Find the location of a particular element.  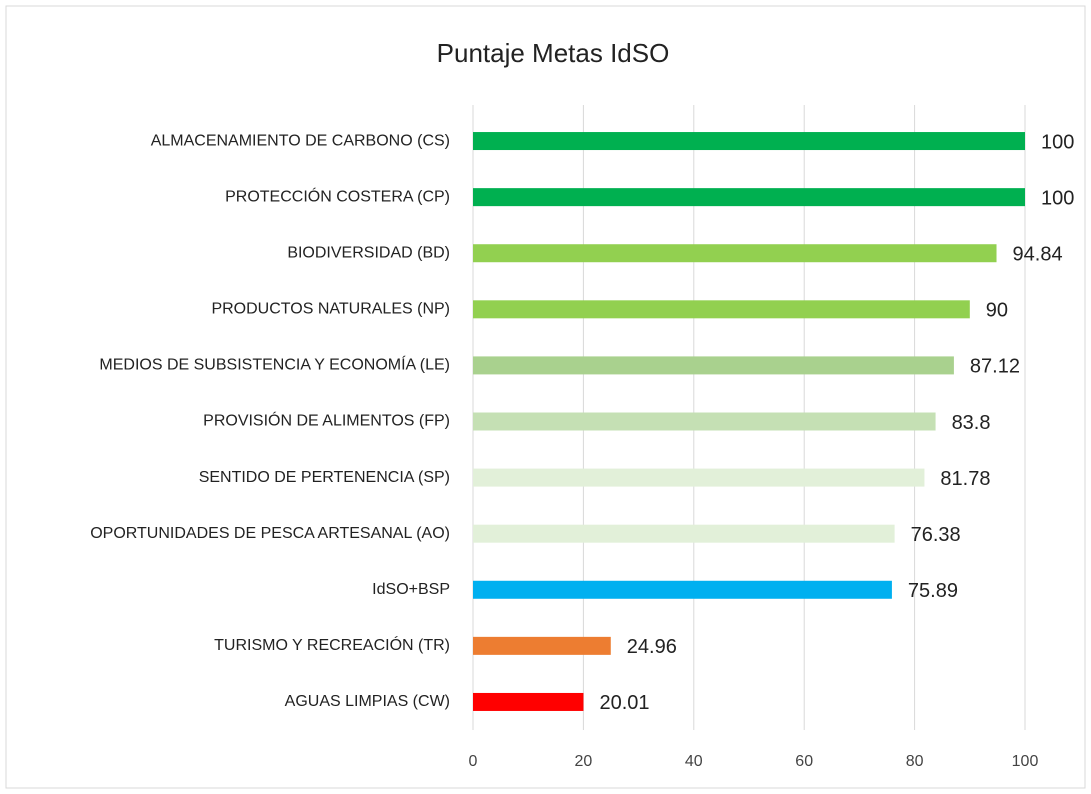

data-label: 94.84 is located at coordinates (1038, 255).